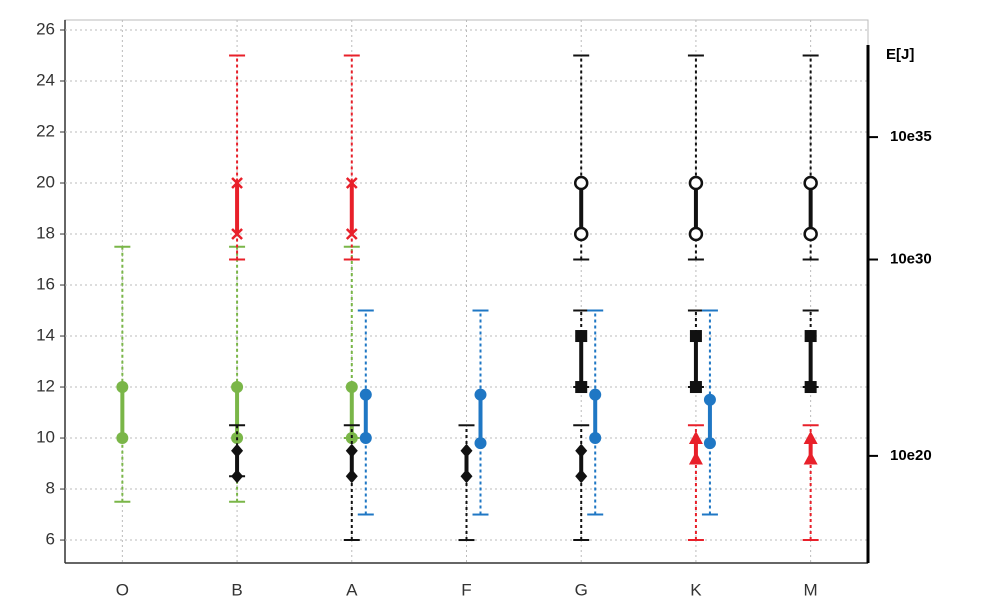  What do you see at coordinates (122, 589) in the screenshot?
I see `x-tick-label: O` at bounding box center [122, 589].